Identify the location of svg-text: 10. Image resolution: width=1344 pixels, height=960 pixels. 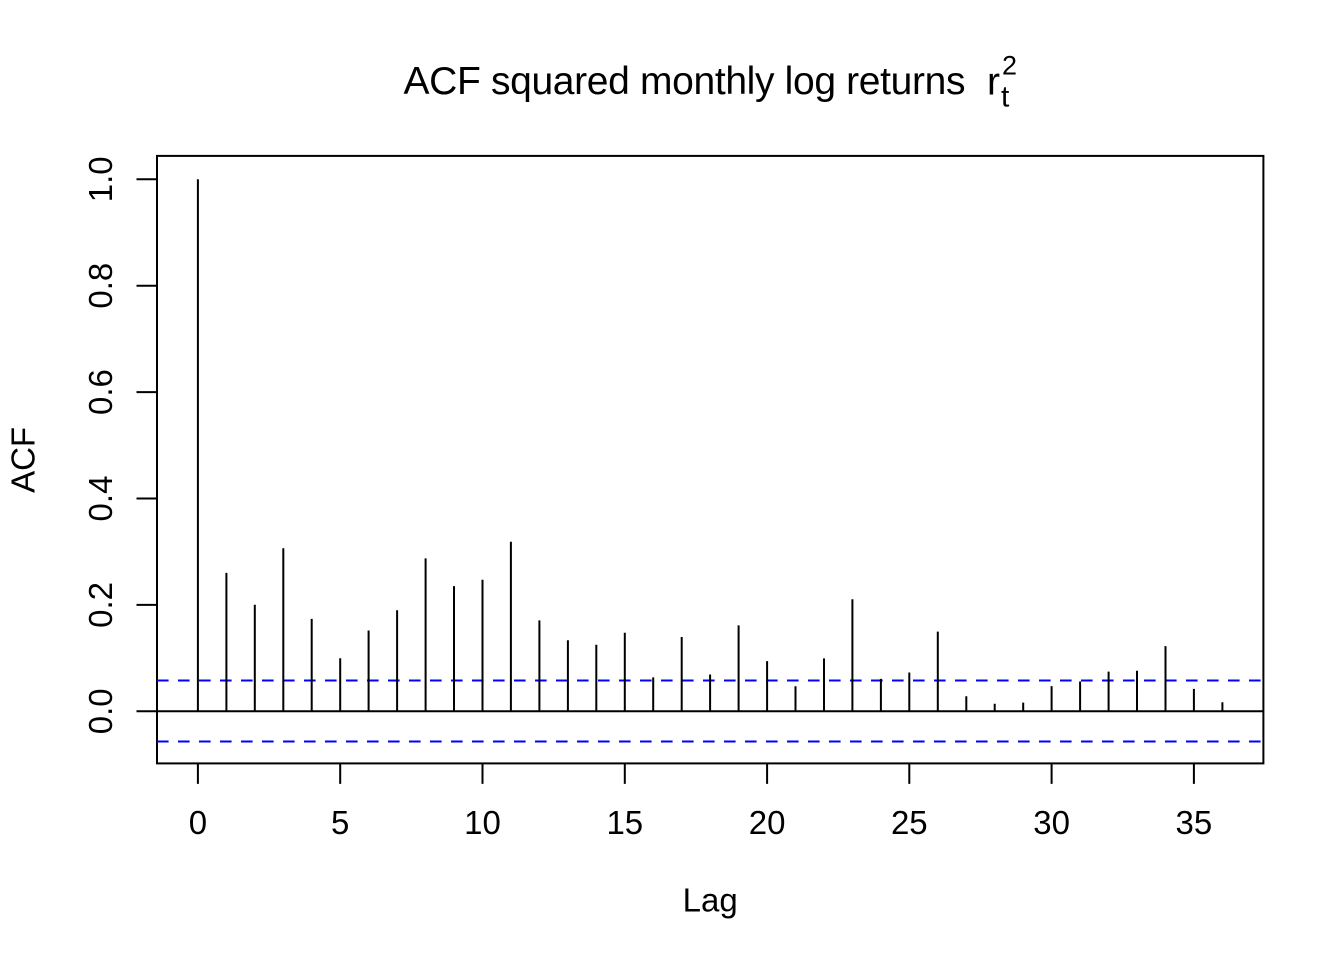
(482, 822).